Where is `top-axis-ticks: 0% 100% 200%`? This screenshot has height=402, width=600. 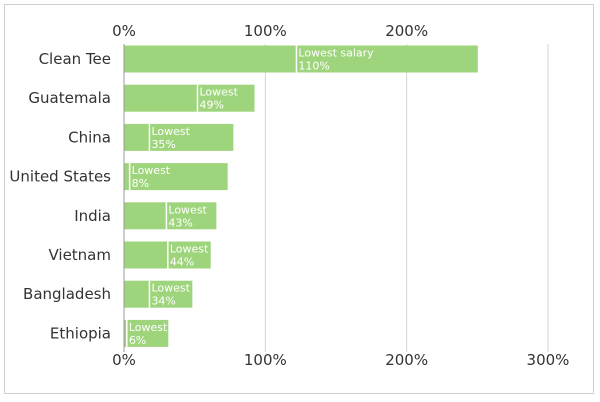
top-axis-ticks: 0% 100% 200% is located at coordinates (270, 31).